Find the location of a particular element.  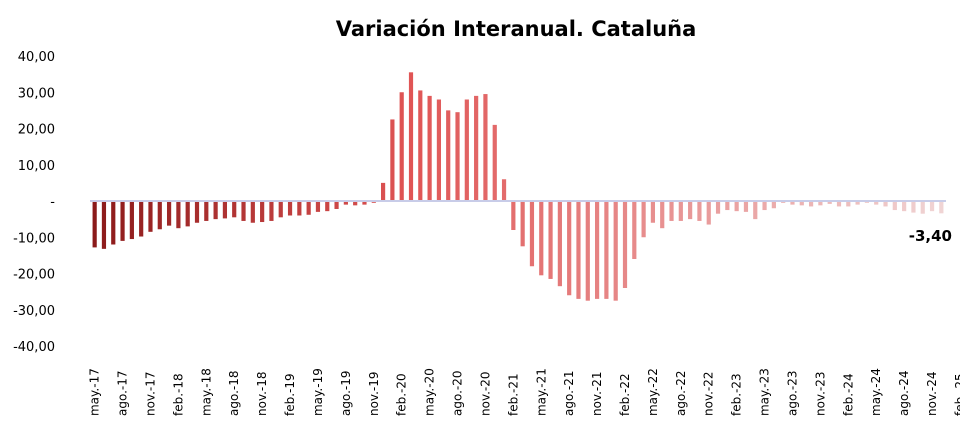

x-tick-label: nov.-21 is located at coordinates (597, 393).